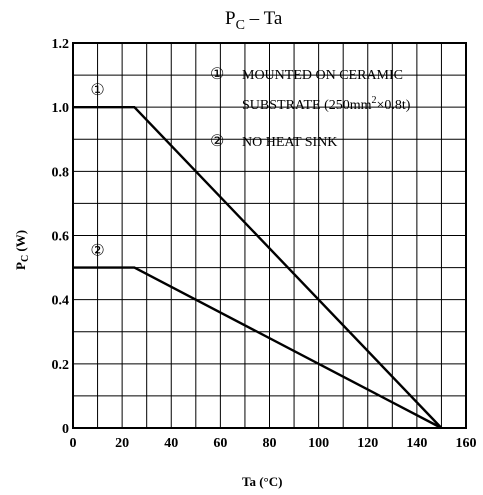 This screenshot has width=483, height=495. I want to click on y-axis-label: PC (W), so click(22, 250).